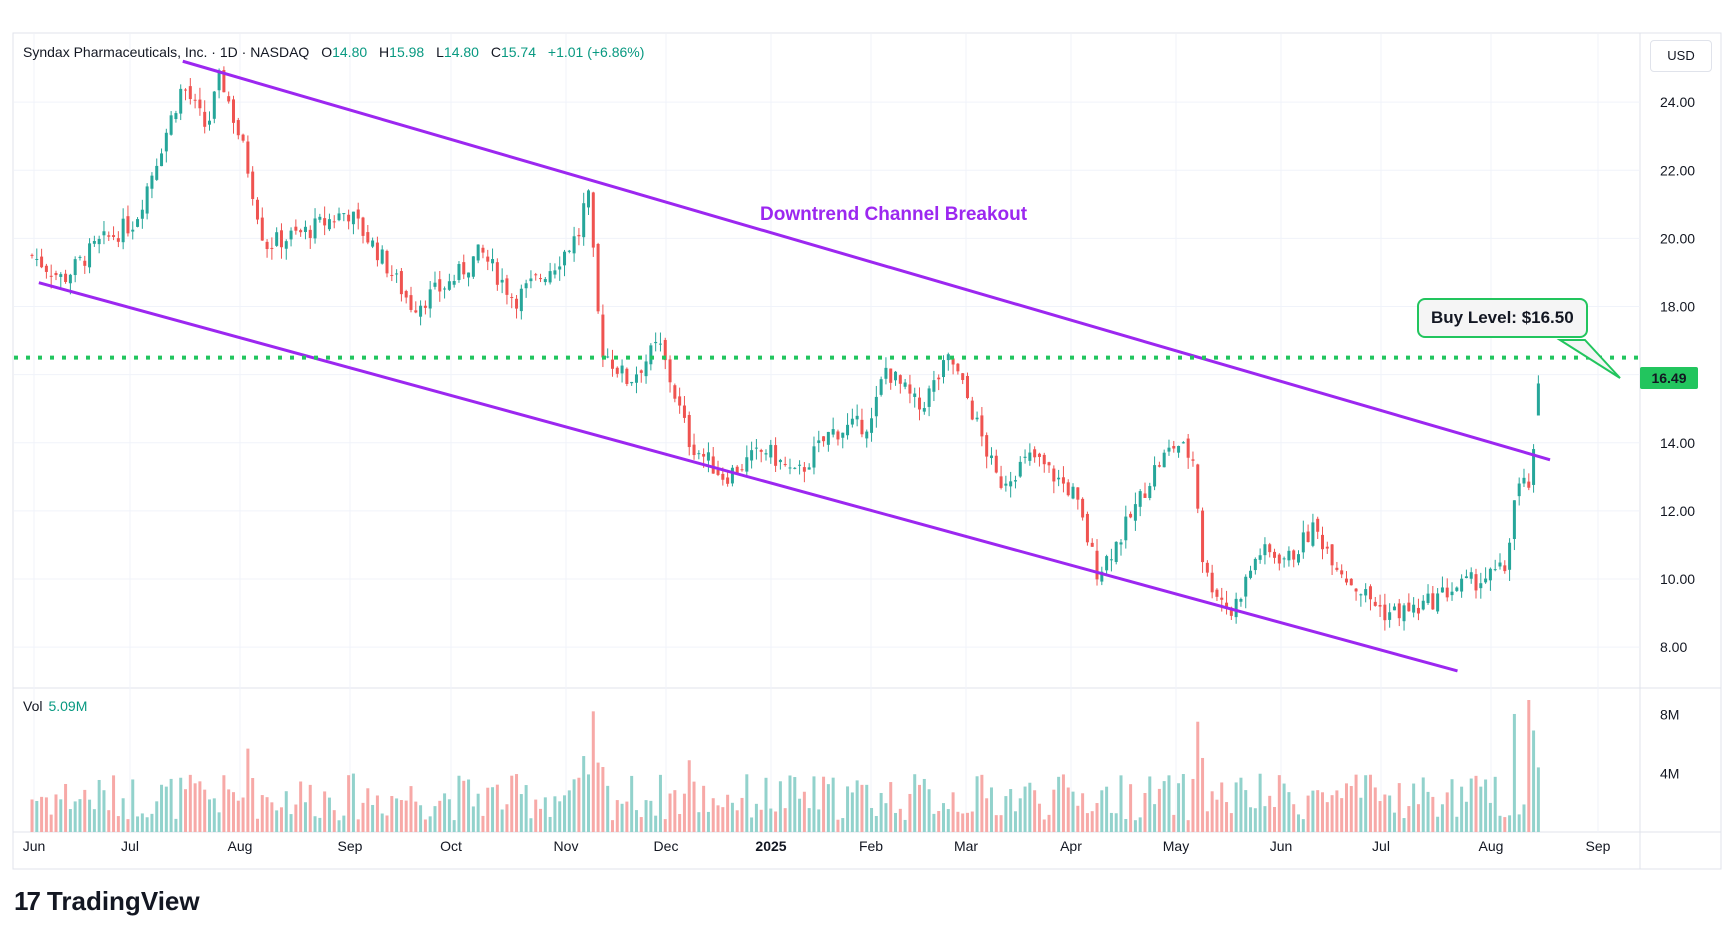  What do you see at coordinates (107, 901) in the screenshot?
I see `tradingview-logo: 17 TradingView` at bounding box center [107, 901].